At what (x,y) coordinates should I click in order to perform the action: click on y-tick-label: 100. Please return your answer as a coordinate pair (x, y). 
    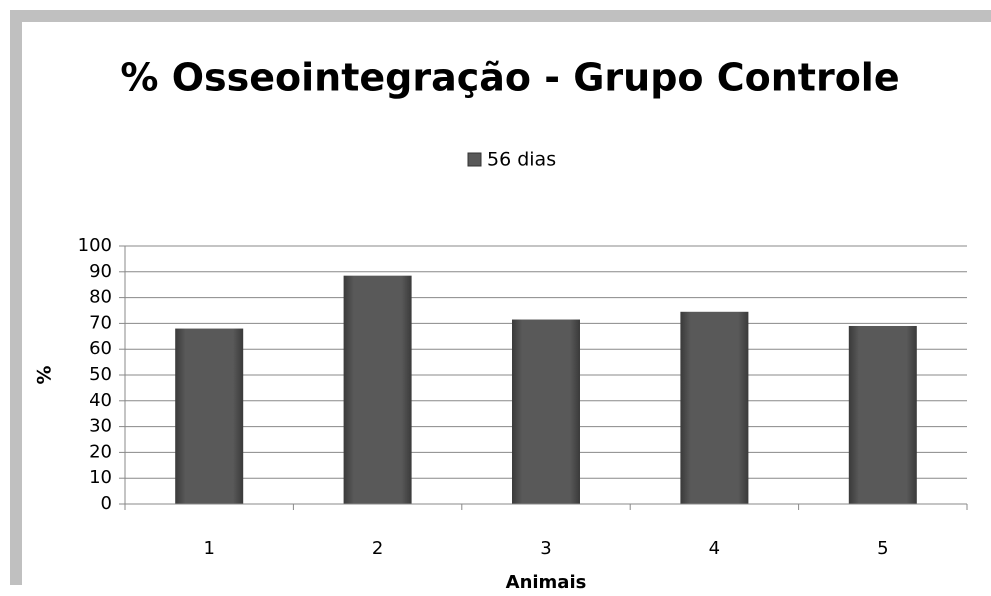
    Looking at the image, I should click on (95, 245).